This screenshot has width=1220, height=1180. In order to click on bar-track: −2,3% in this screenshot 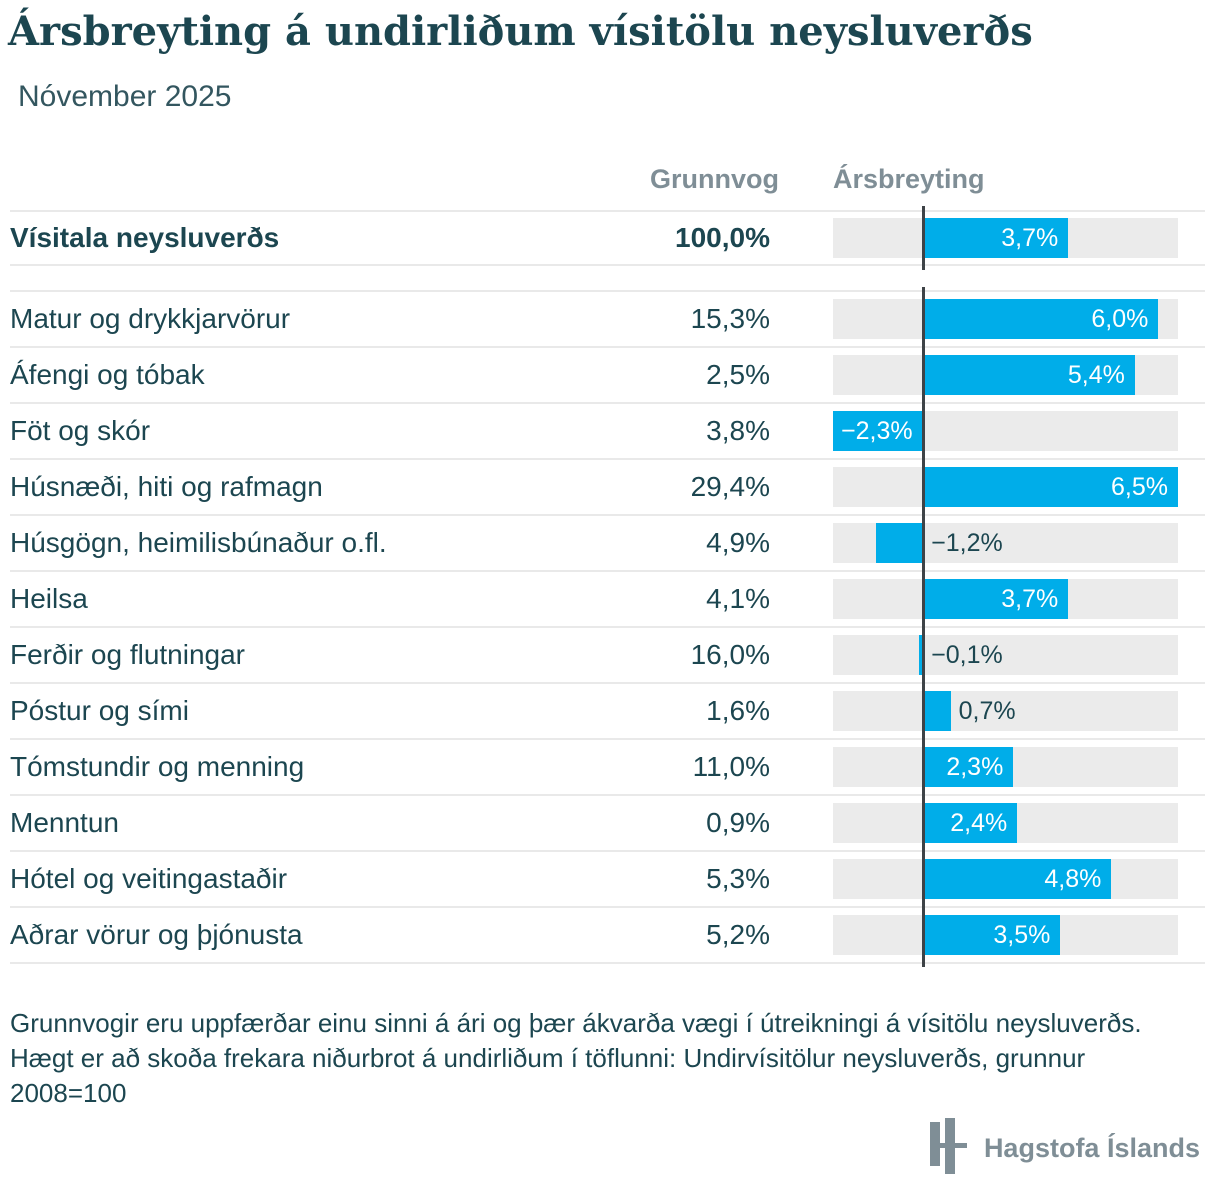, I will do `click(1005, 431)`.